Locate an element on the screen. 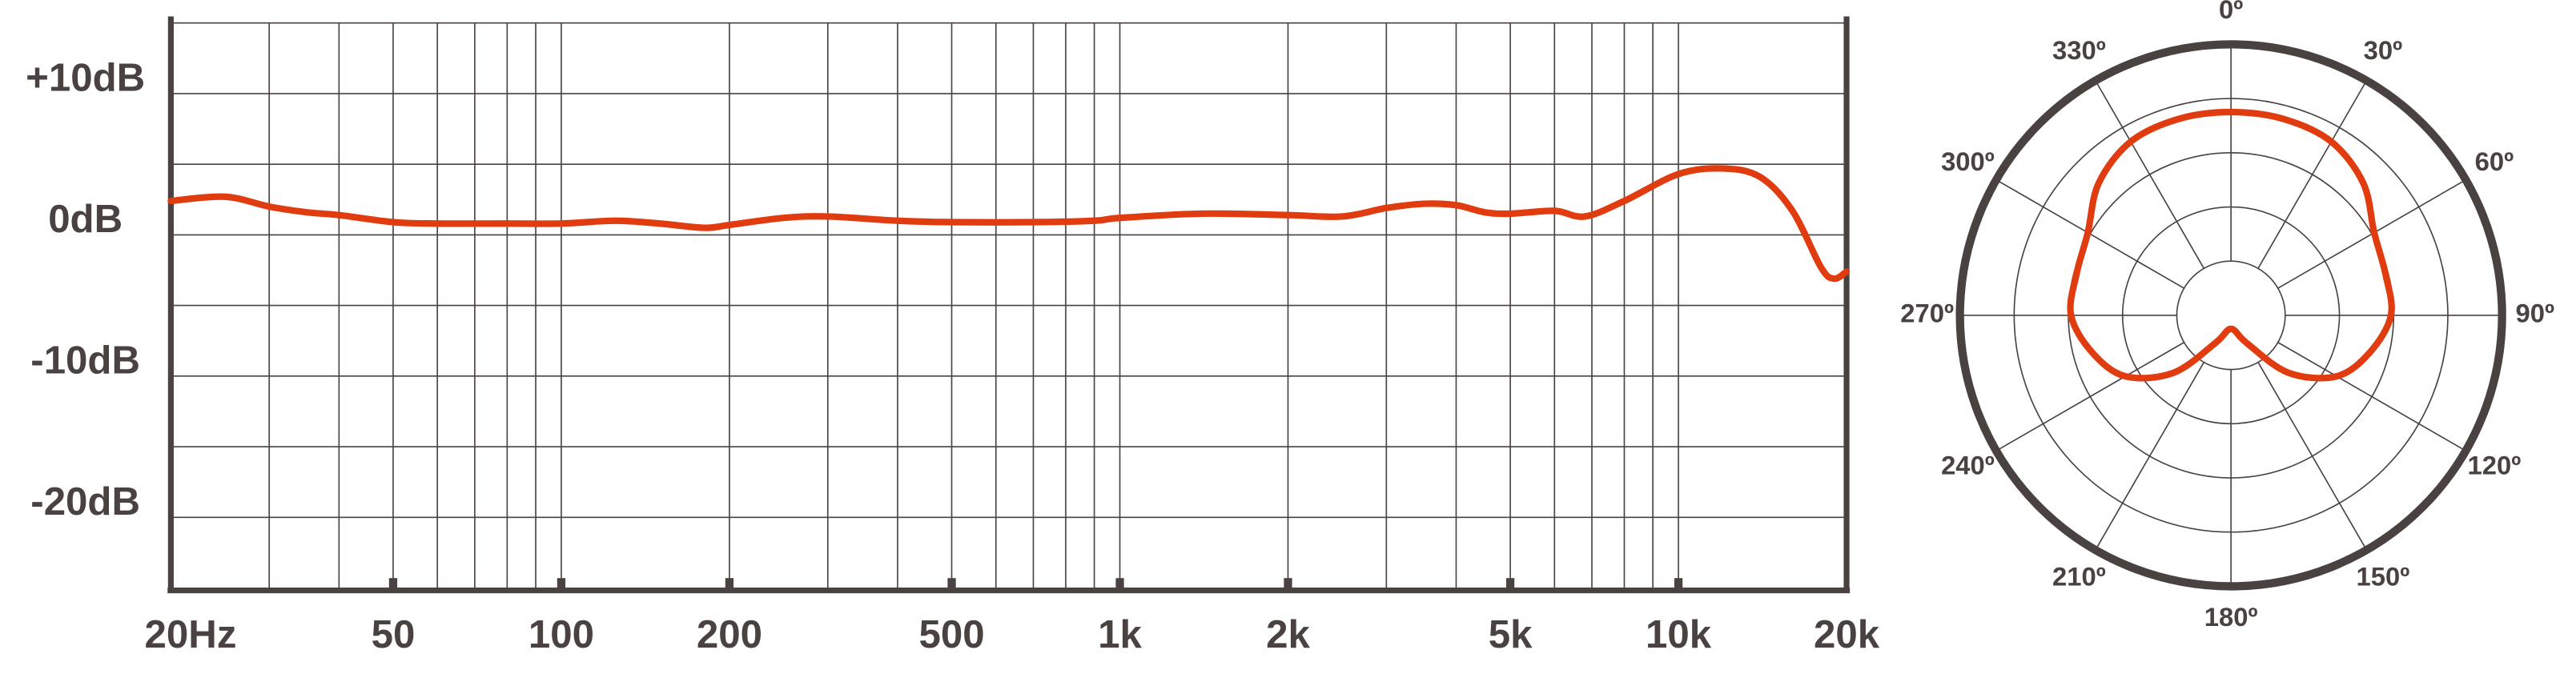 This screenshot has width=2576, height=674. angle-label: 180º is located at coordinates (2231, 617).